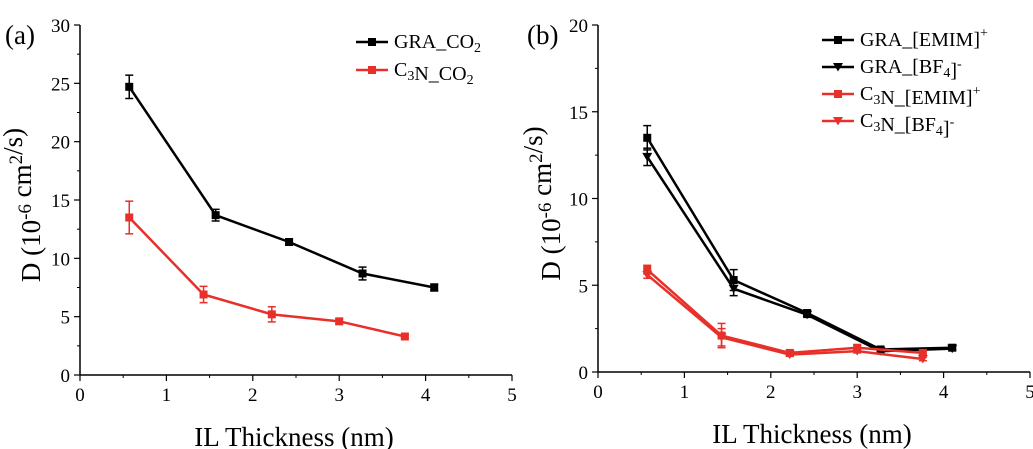  I want to click on y-tick-label: 30, so click(60, 26).